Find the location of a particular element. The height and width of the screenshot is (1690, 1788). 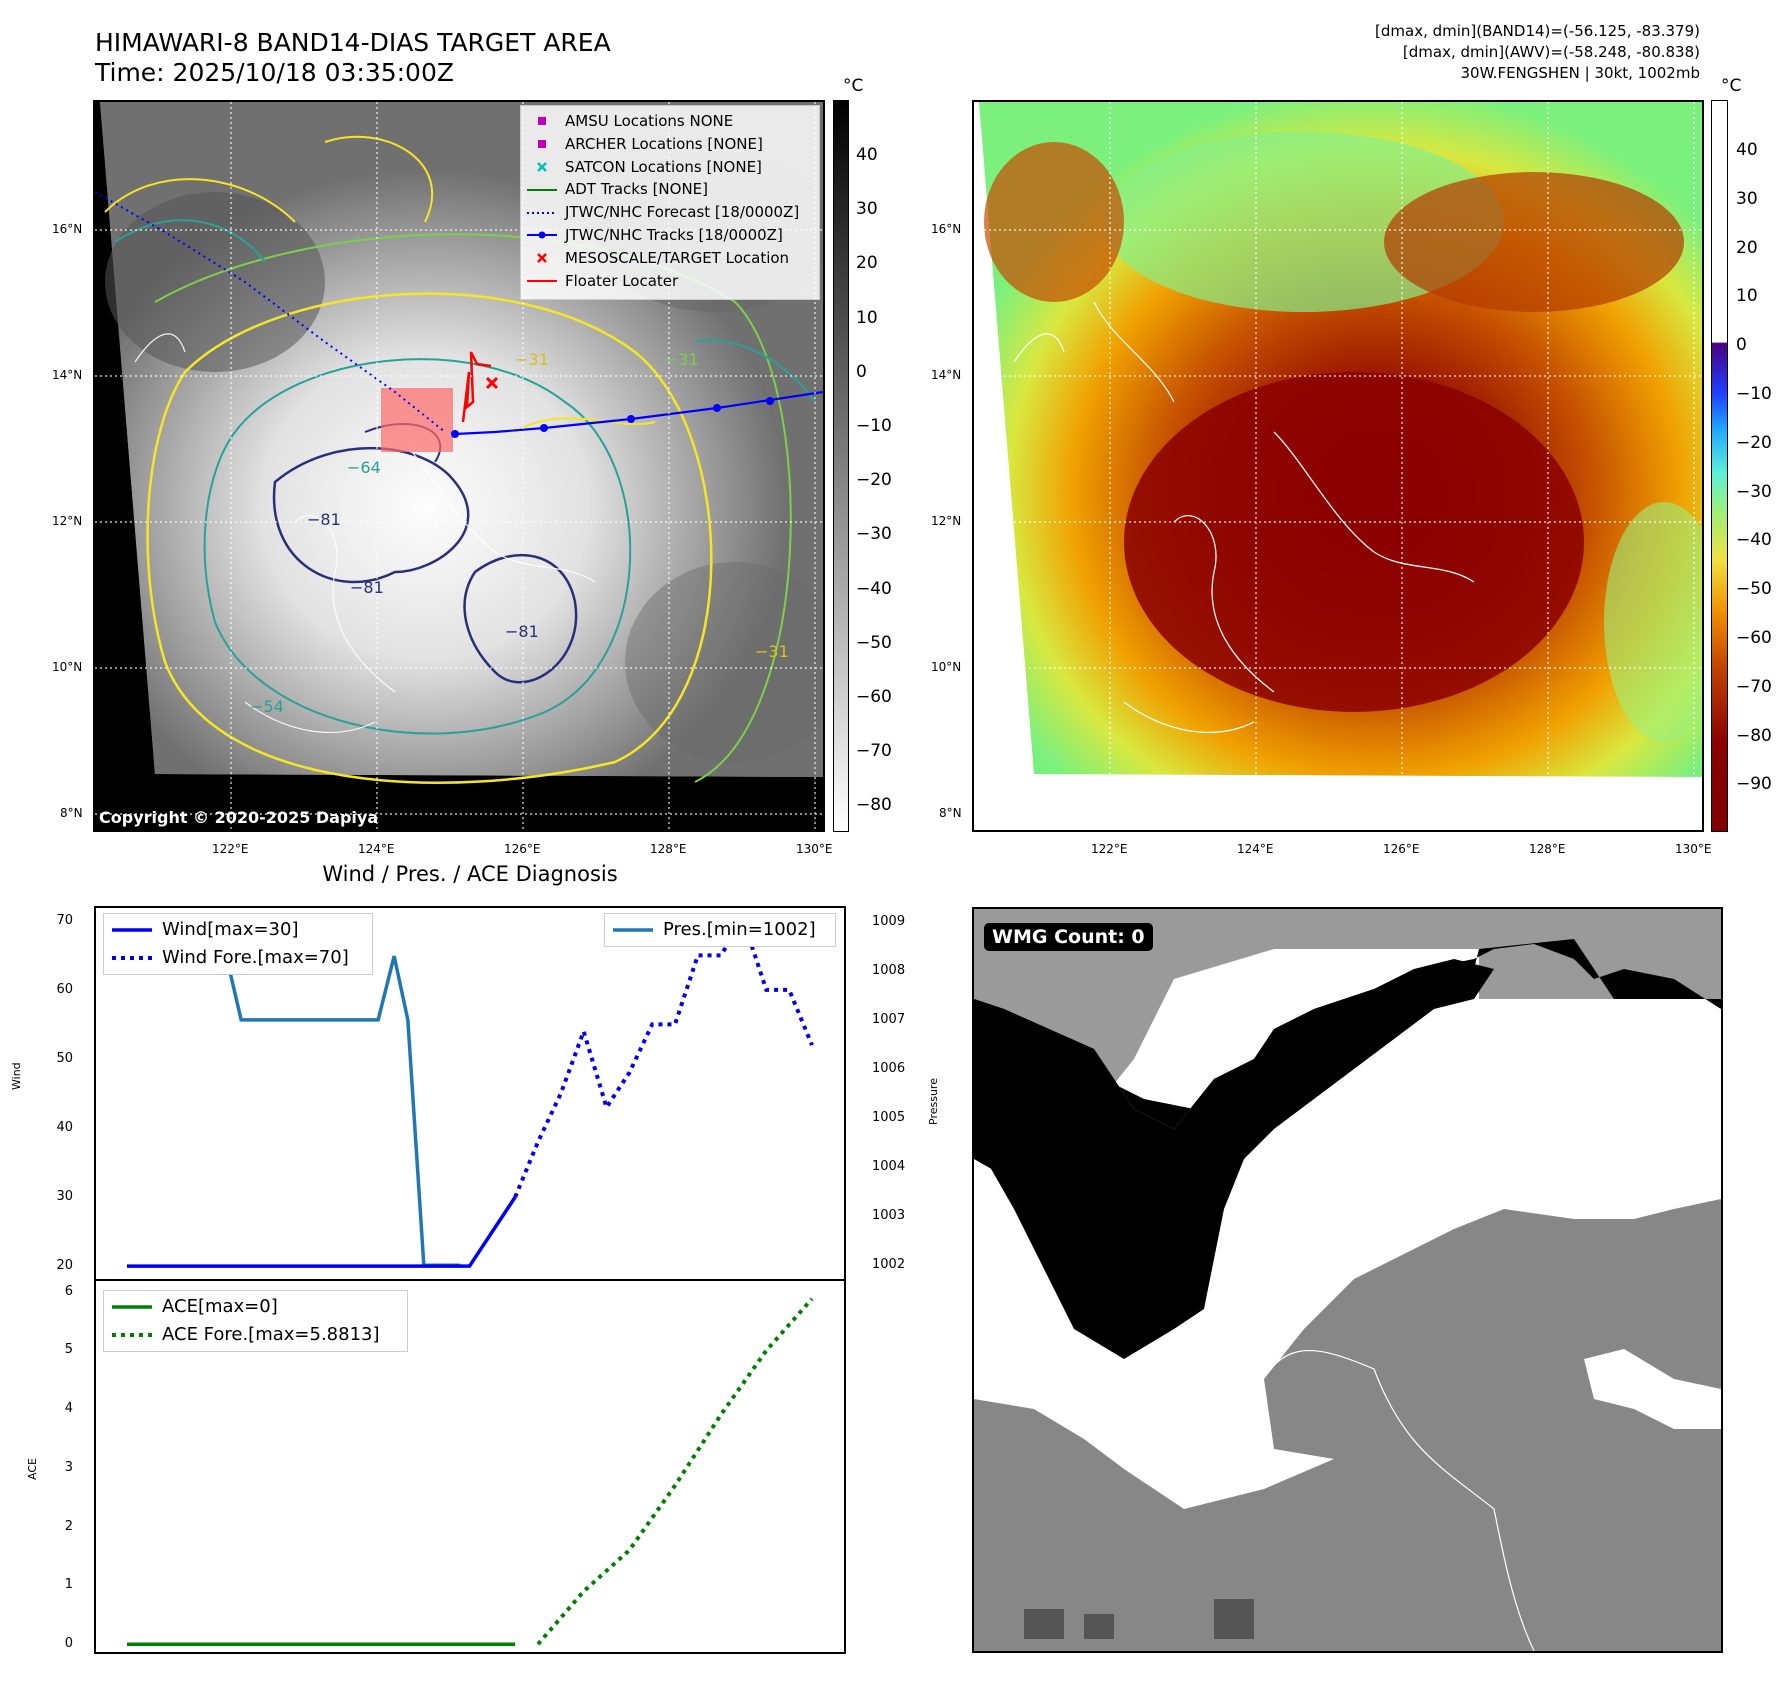

legend-label: AMSU Locations NONE is located at coordinates (649, 121).